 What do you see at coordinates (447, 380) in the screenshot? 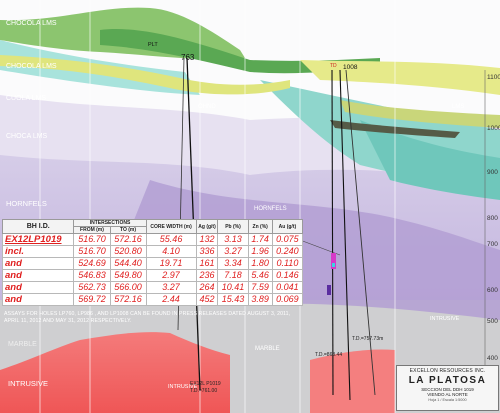
I see `project-name: LA PLATOSA` at bounding box center [447, 380].